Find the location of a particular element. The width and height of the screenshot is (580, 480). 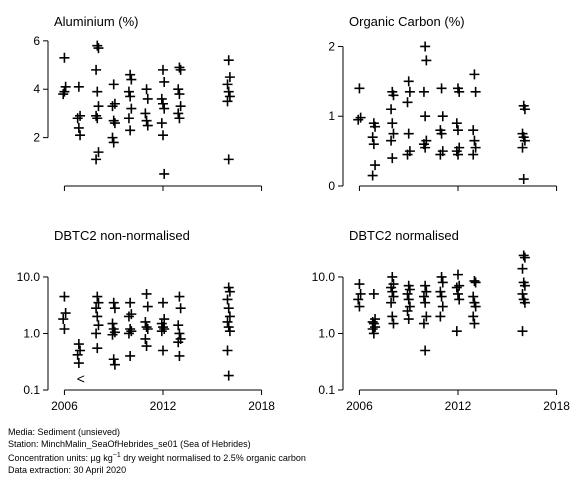

y-tick-label: 10.0 is located at coordinates (324, 277).